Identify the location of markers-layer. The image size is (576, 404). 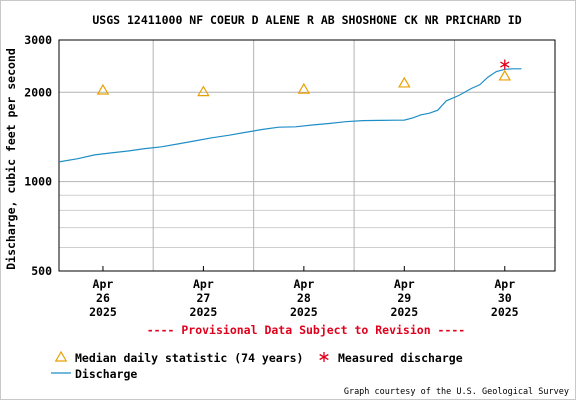
(304, 78).